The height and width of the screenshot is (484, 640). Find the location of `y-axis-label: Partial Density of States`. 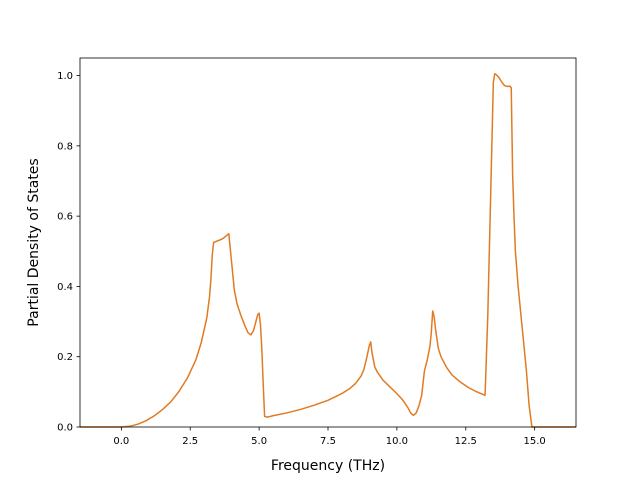

y-axis-label: Partial Density of States is located at coordinates (34, 242).